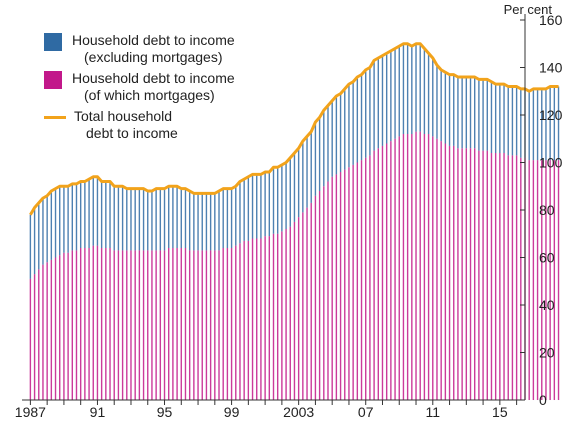 Image resolution: width=564 pixels, height=423 pixels. I want to click on legend-label-total-line1: Total household, so click(123, 116).